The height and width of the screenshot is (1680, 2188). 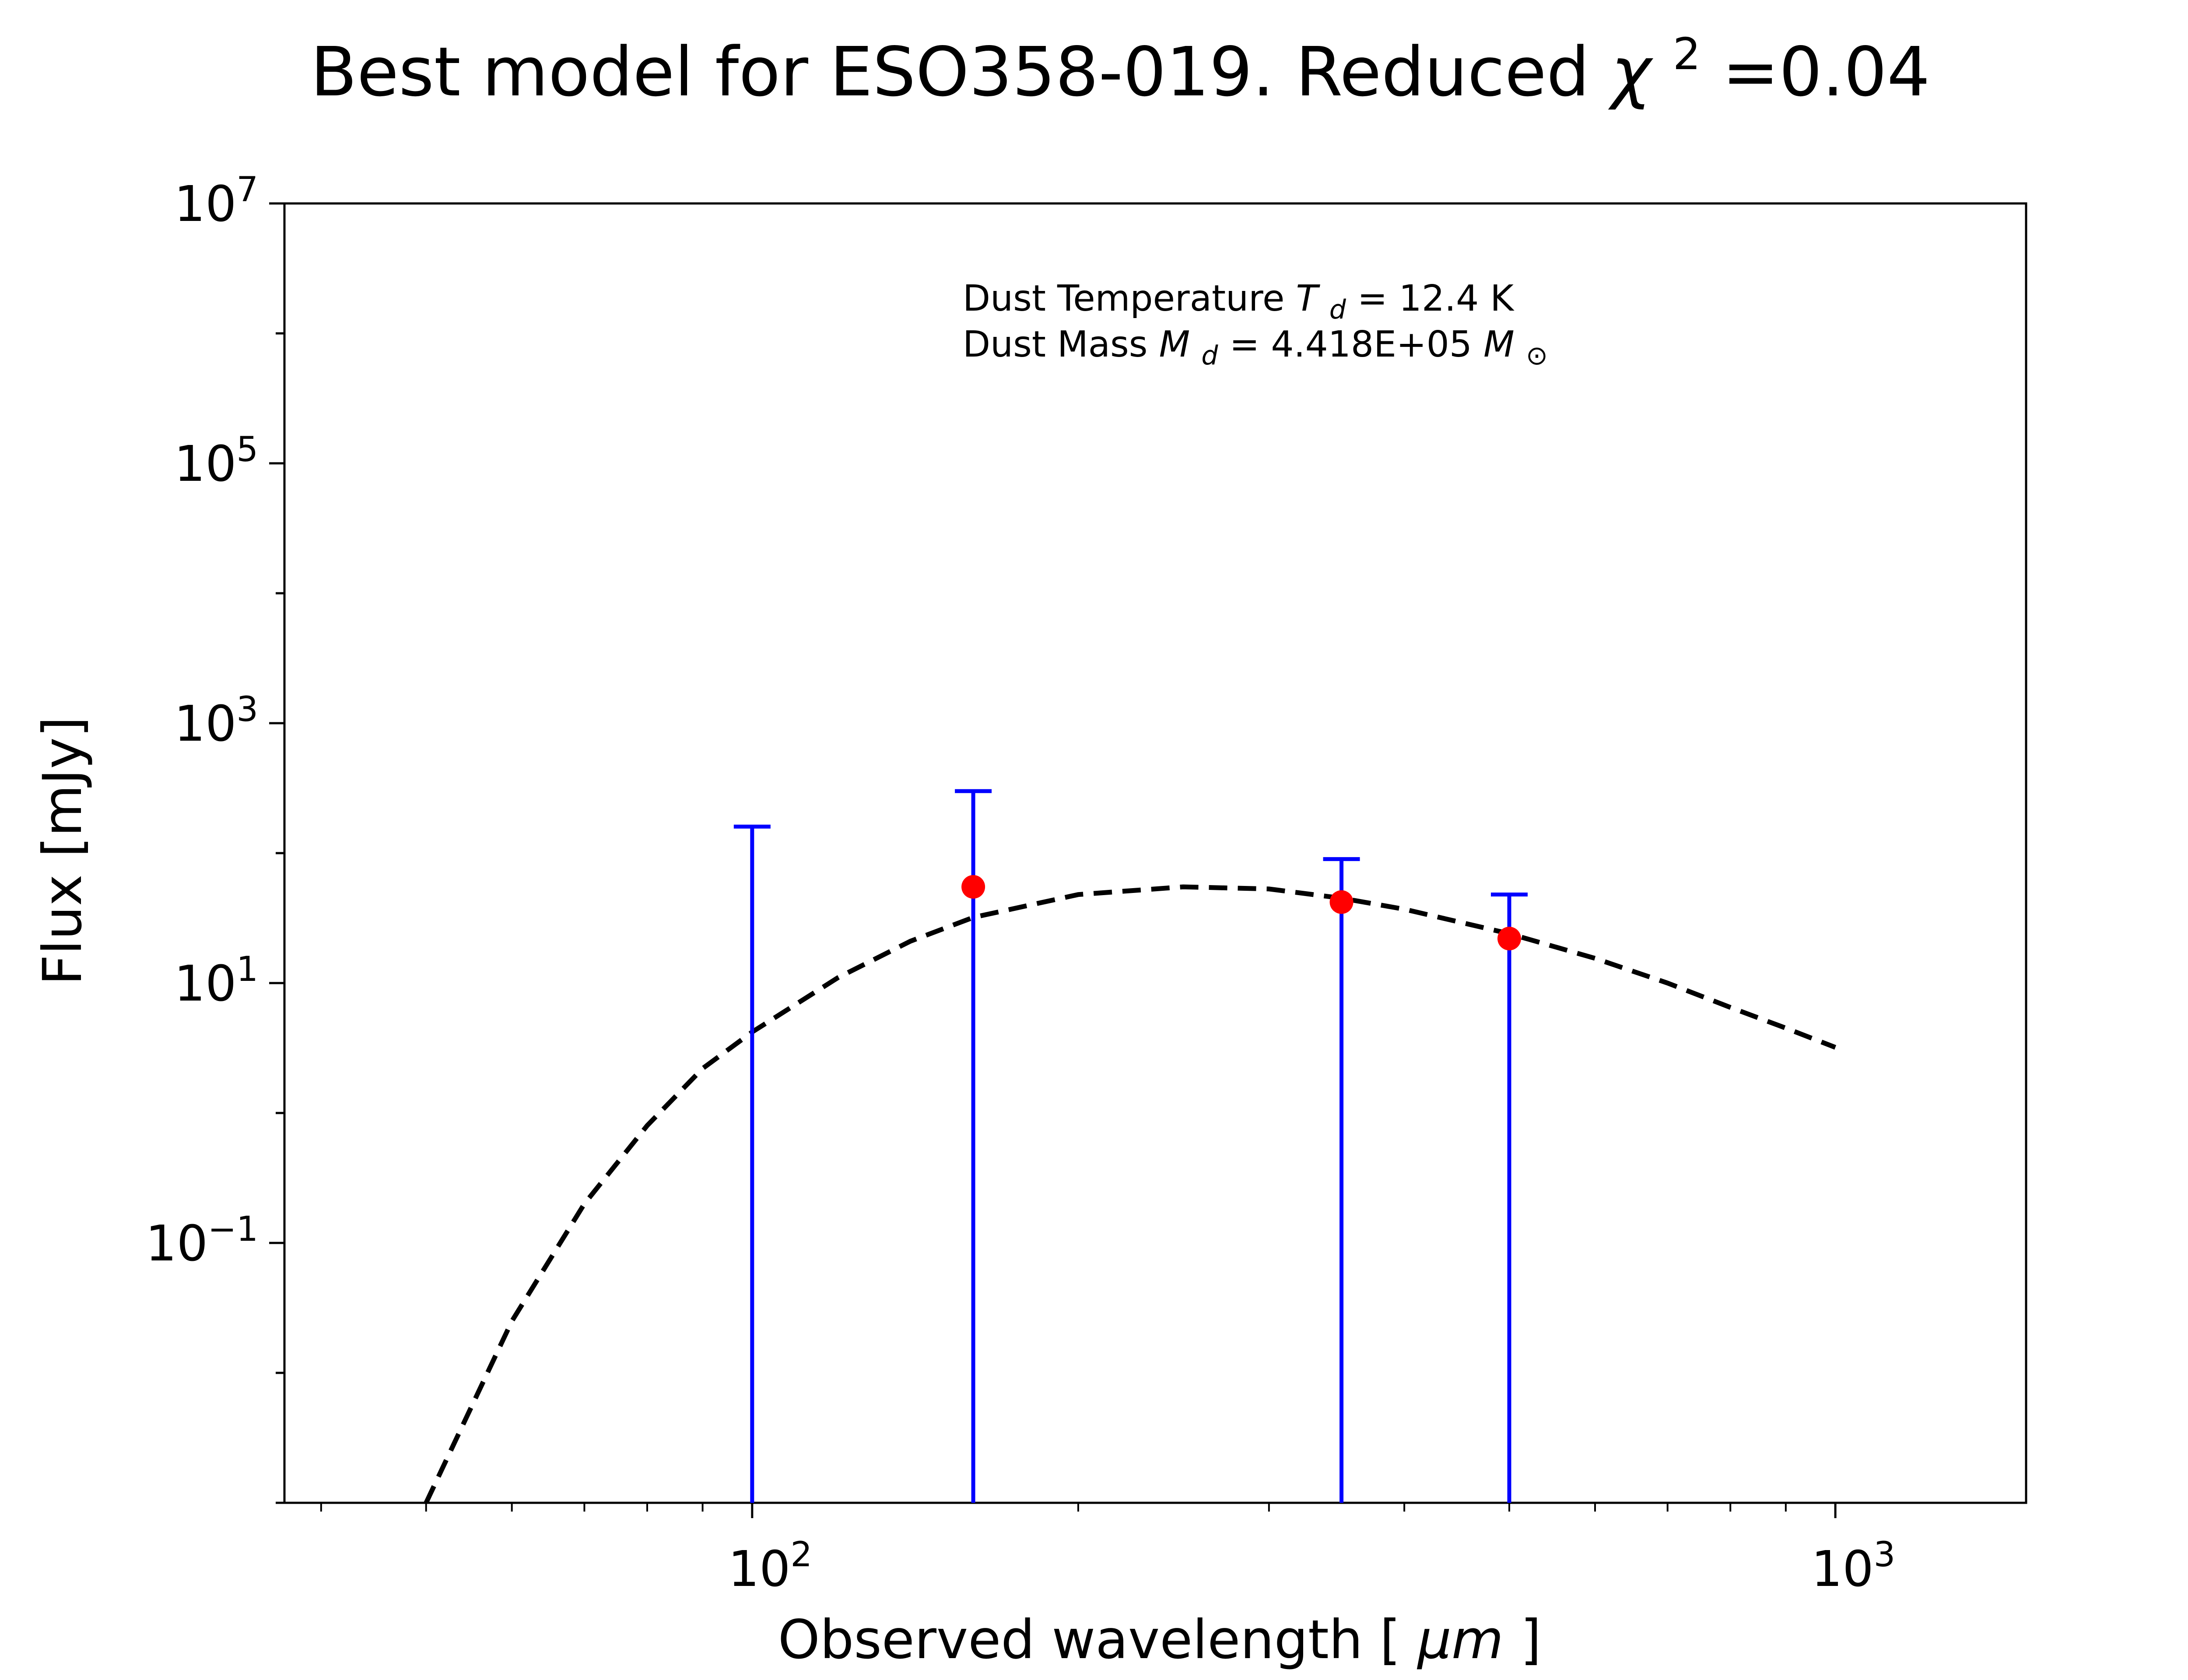 I want to click on y-tick-label: 10⁵, so click(x=216, y=461).